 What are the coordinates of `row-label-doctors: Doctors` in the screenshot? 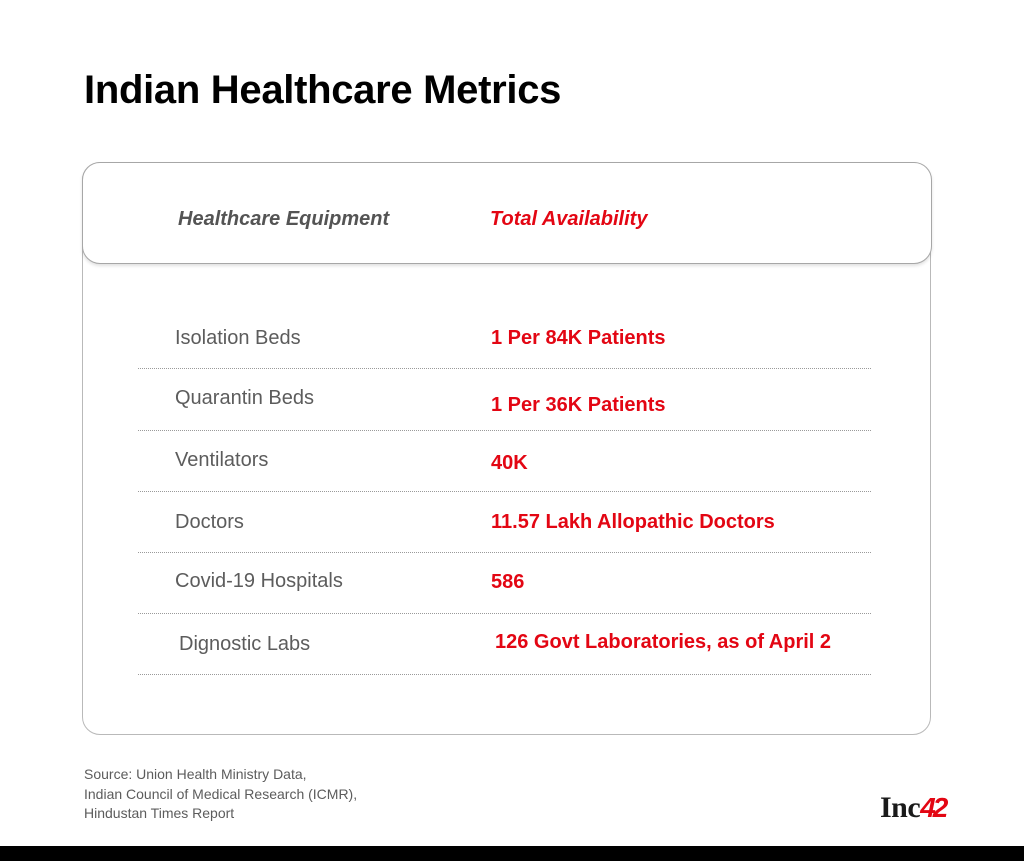 It's located at (209, 522).